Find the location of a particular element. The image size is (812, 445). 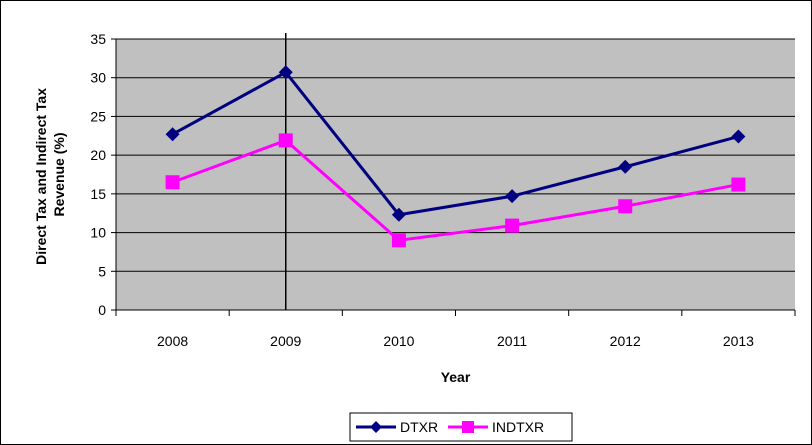

y-tick-labels: 0 5 10 15 20 25 30 35 is located at coordinates (103, 174).